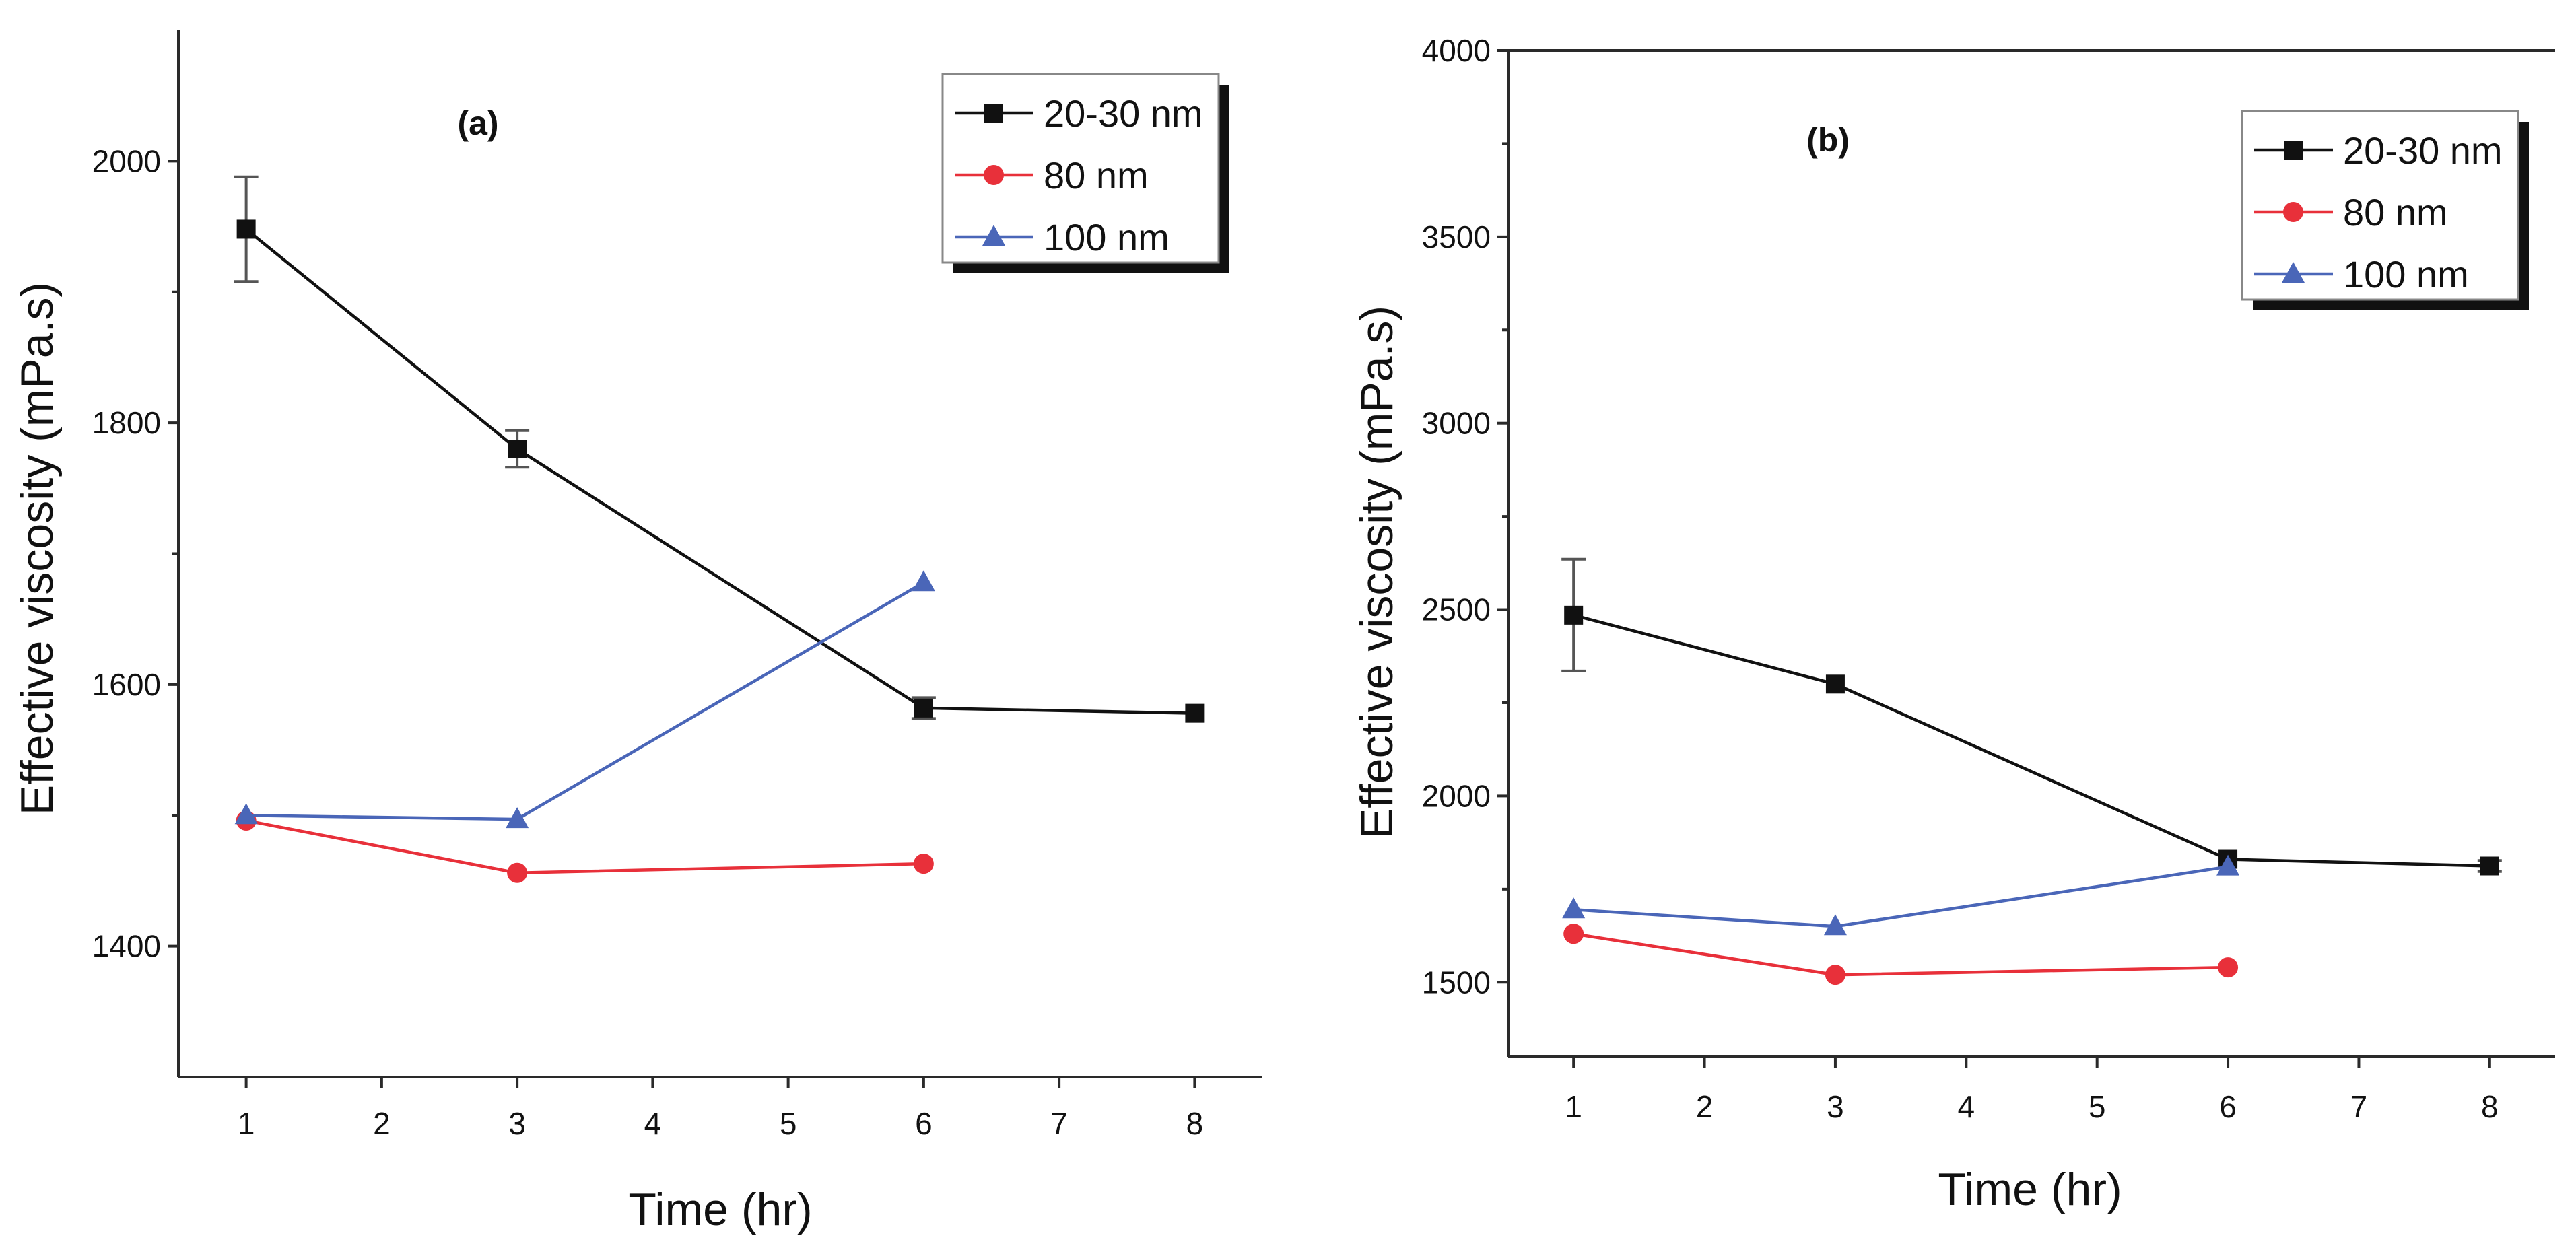 This screenshot has height=1250, width=2576. Describe the element at coordinates (1059, 1123) in the screenshot. I see `panel-a-x-tick-label: 7` at that location.